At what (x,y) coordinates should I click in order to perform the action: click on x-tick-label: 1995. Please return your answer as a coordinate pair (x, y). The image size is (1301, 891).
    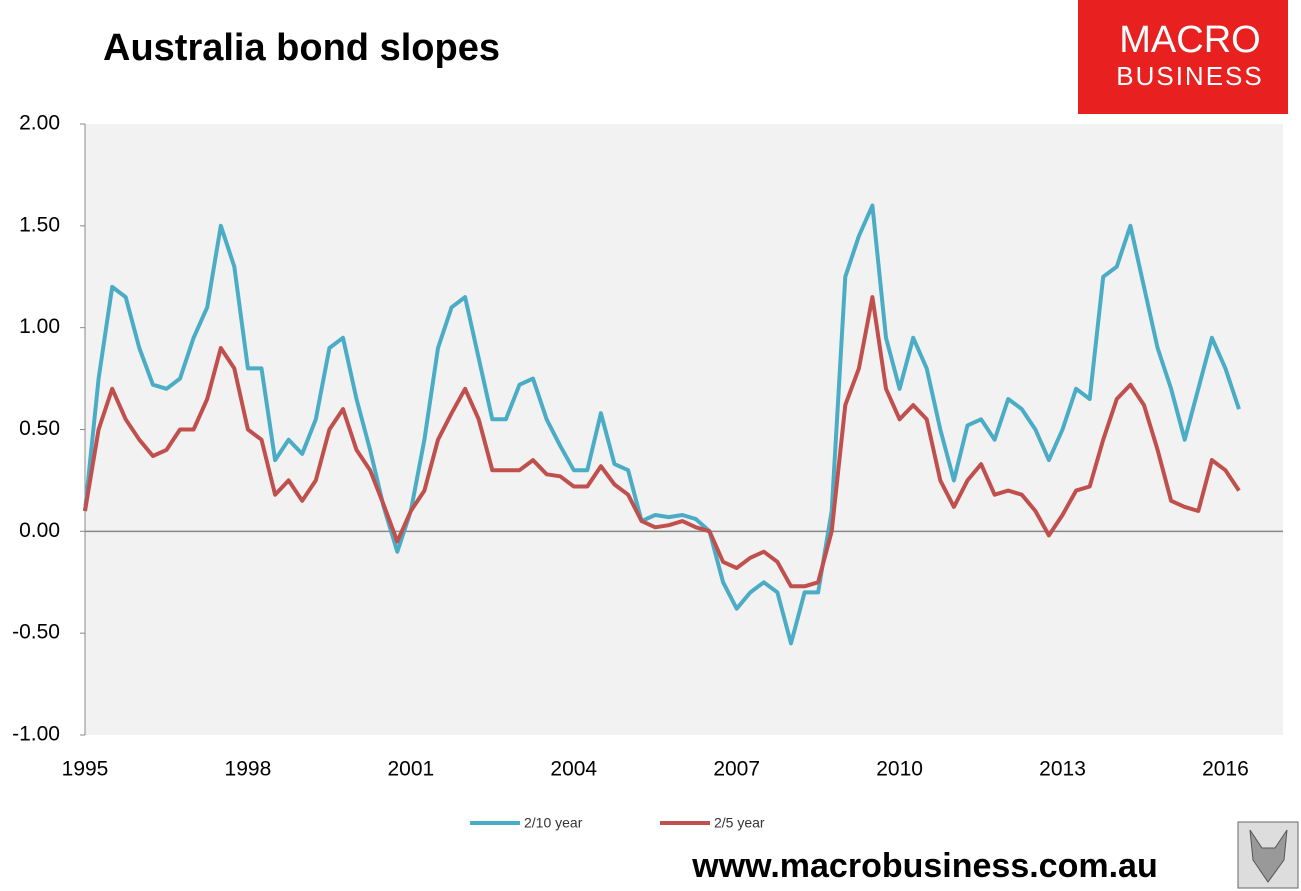
    Looking at the image, I should click on (85, 769).